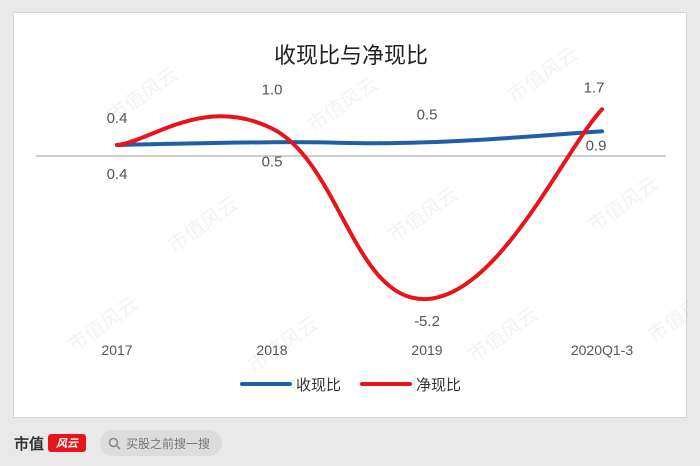  What do you see at coordinates (271, 350) in the screenshot?
I see `x-tick-label: 2018` at bounding box center [271, 350].